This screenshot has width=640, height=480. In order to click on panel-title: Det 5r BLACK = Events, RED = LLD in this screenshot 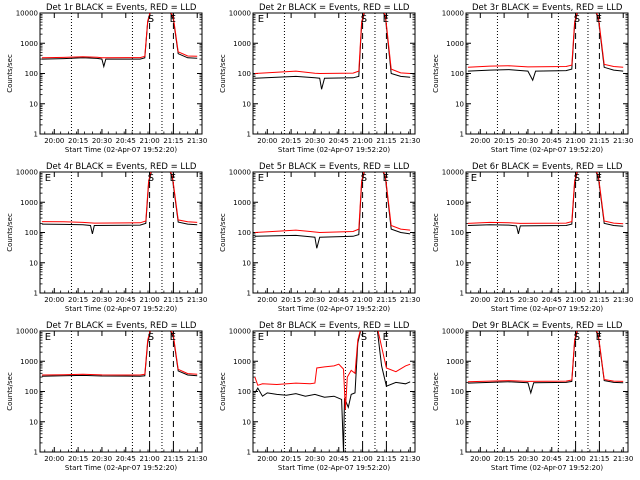, I will do `click(334, 167)`.